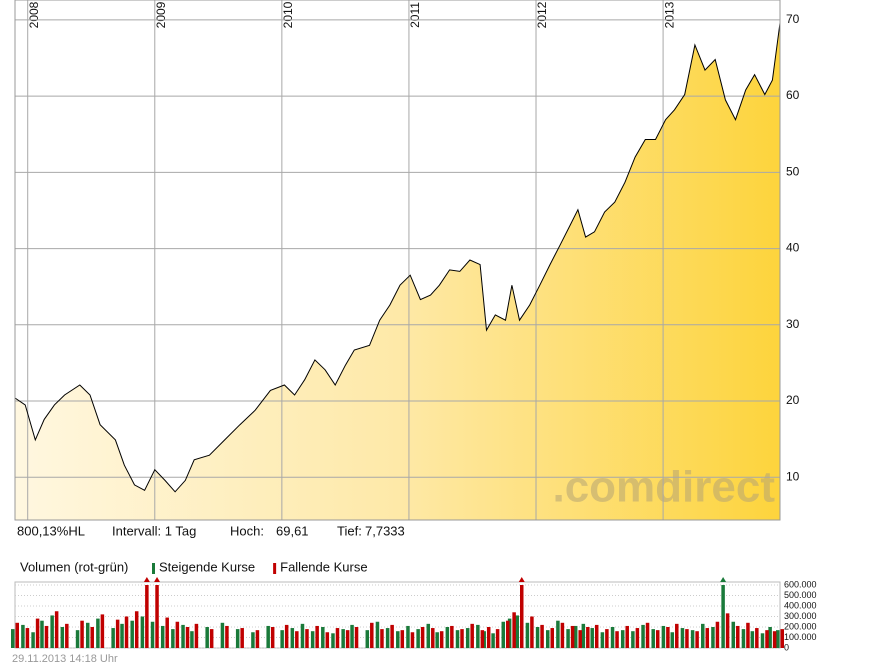 The height and width of the screenshot is (669, 895). What do you see at coordinates (800, 605) in the screenshot?
I see `y-tick-label: 400.000` at bounding box center [800, 605].